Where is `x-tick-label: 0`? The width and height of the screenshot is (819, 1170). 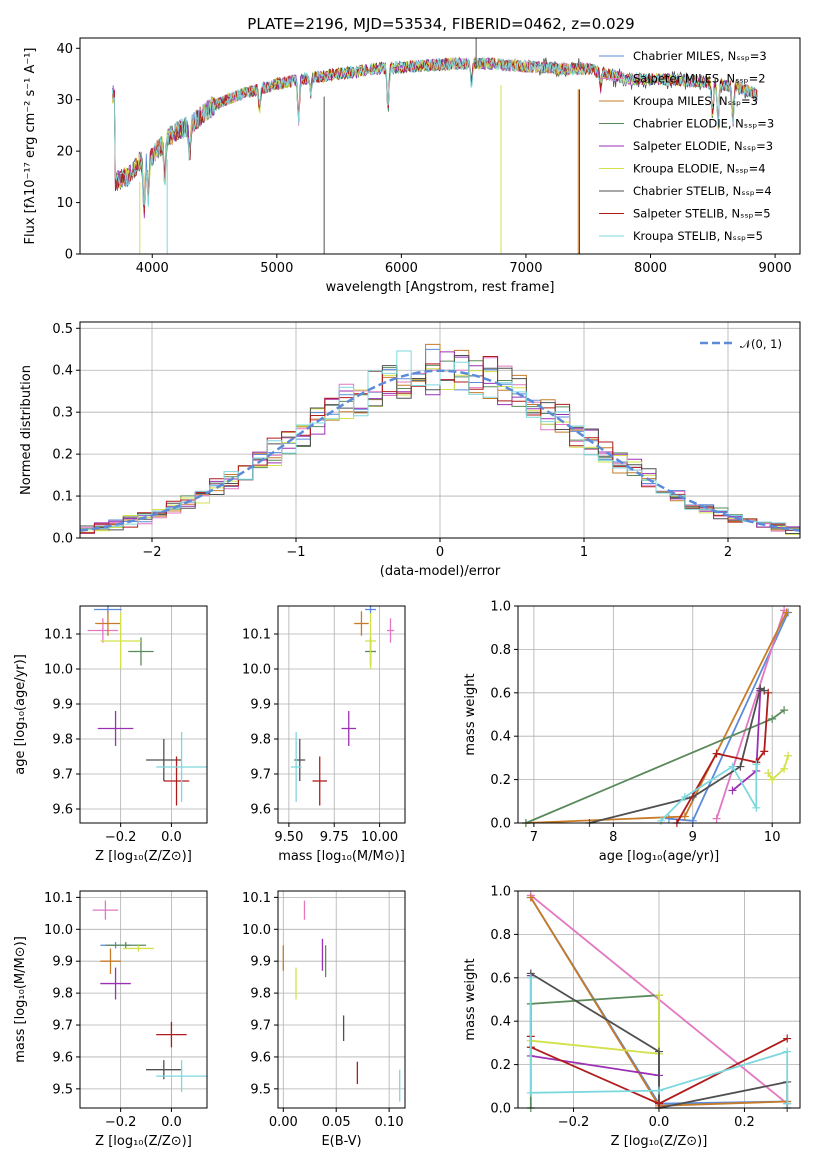
x-tick-label: 0 is located at coordinates (440, 552).